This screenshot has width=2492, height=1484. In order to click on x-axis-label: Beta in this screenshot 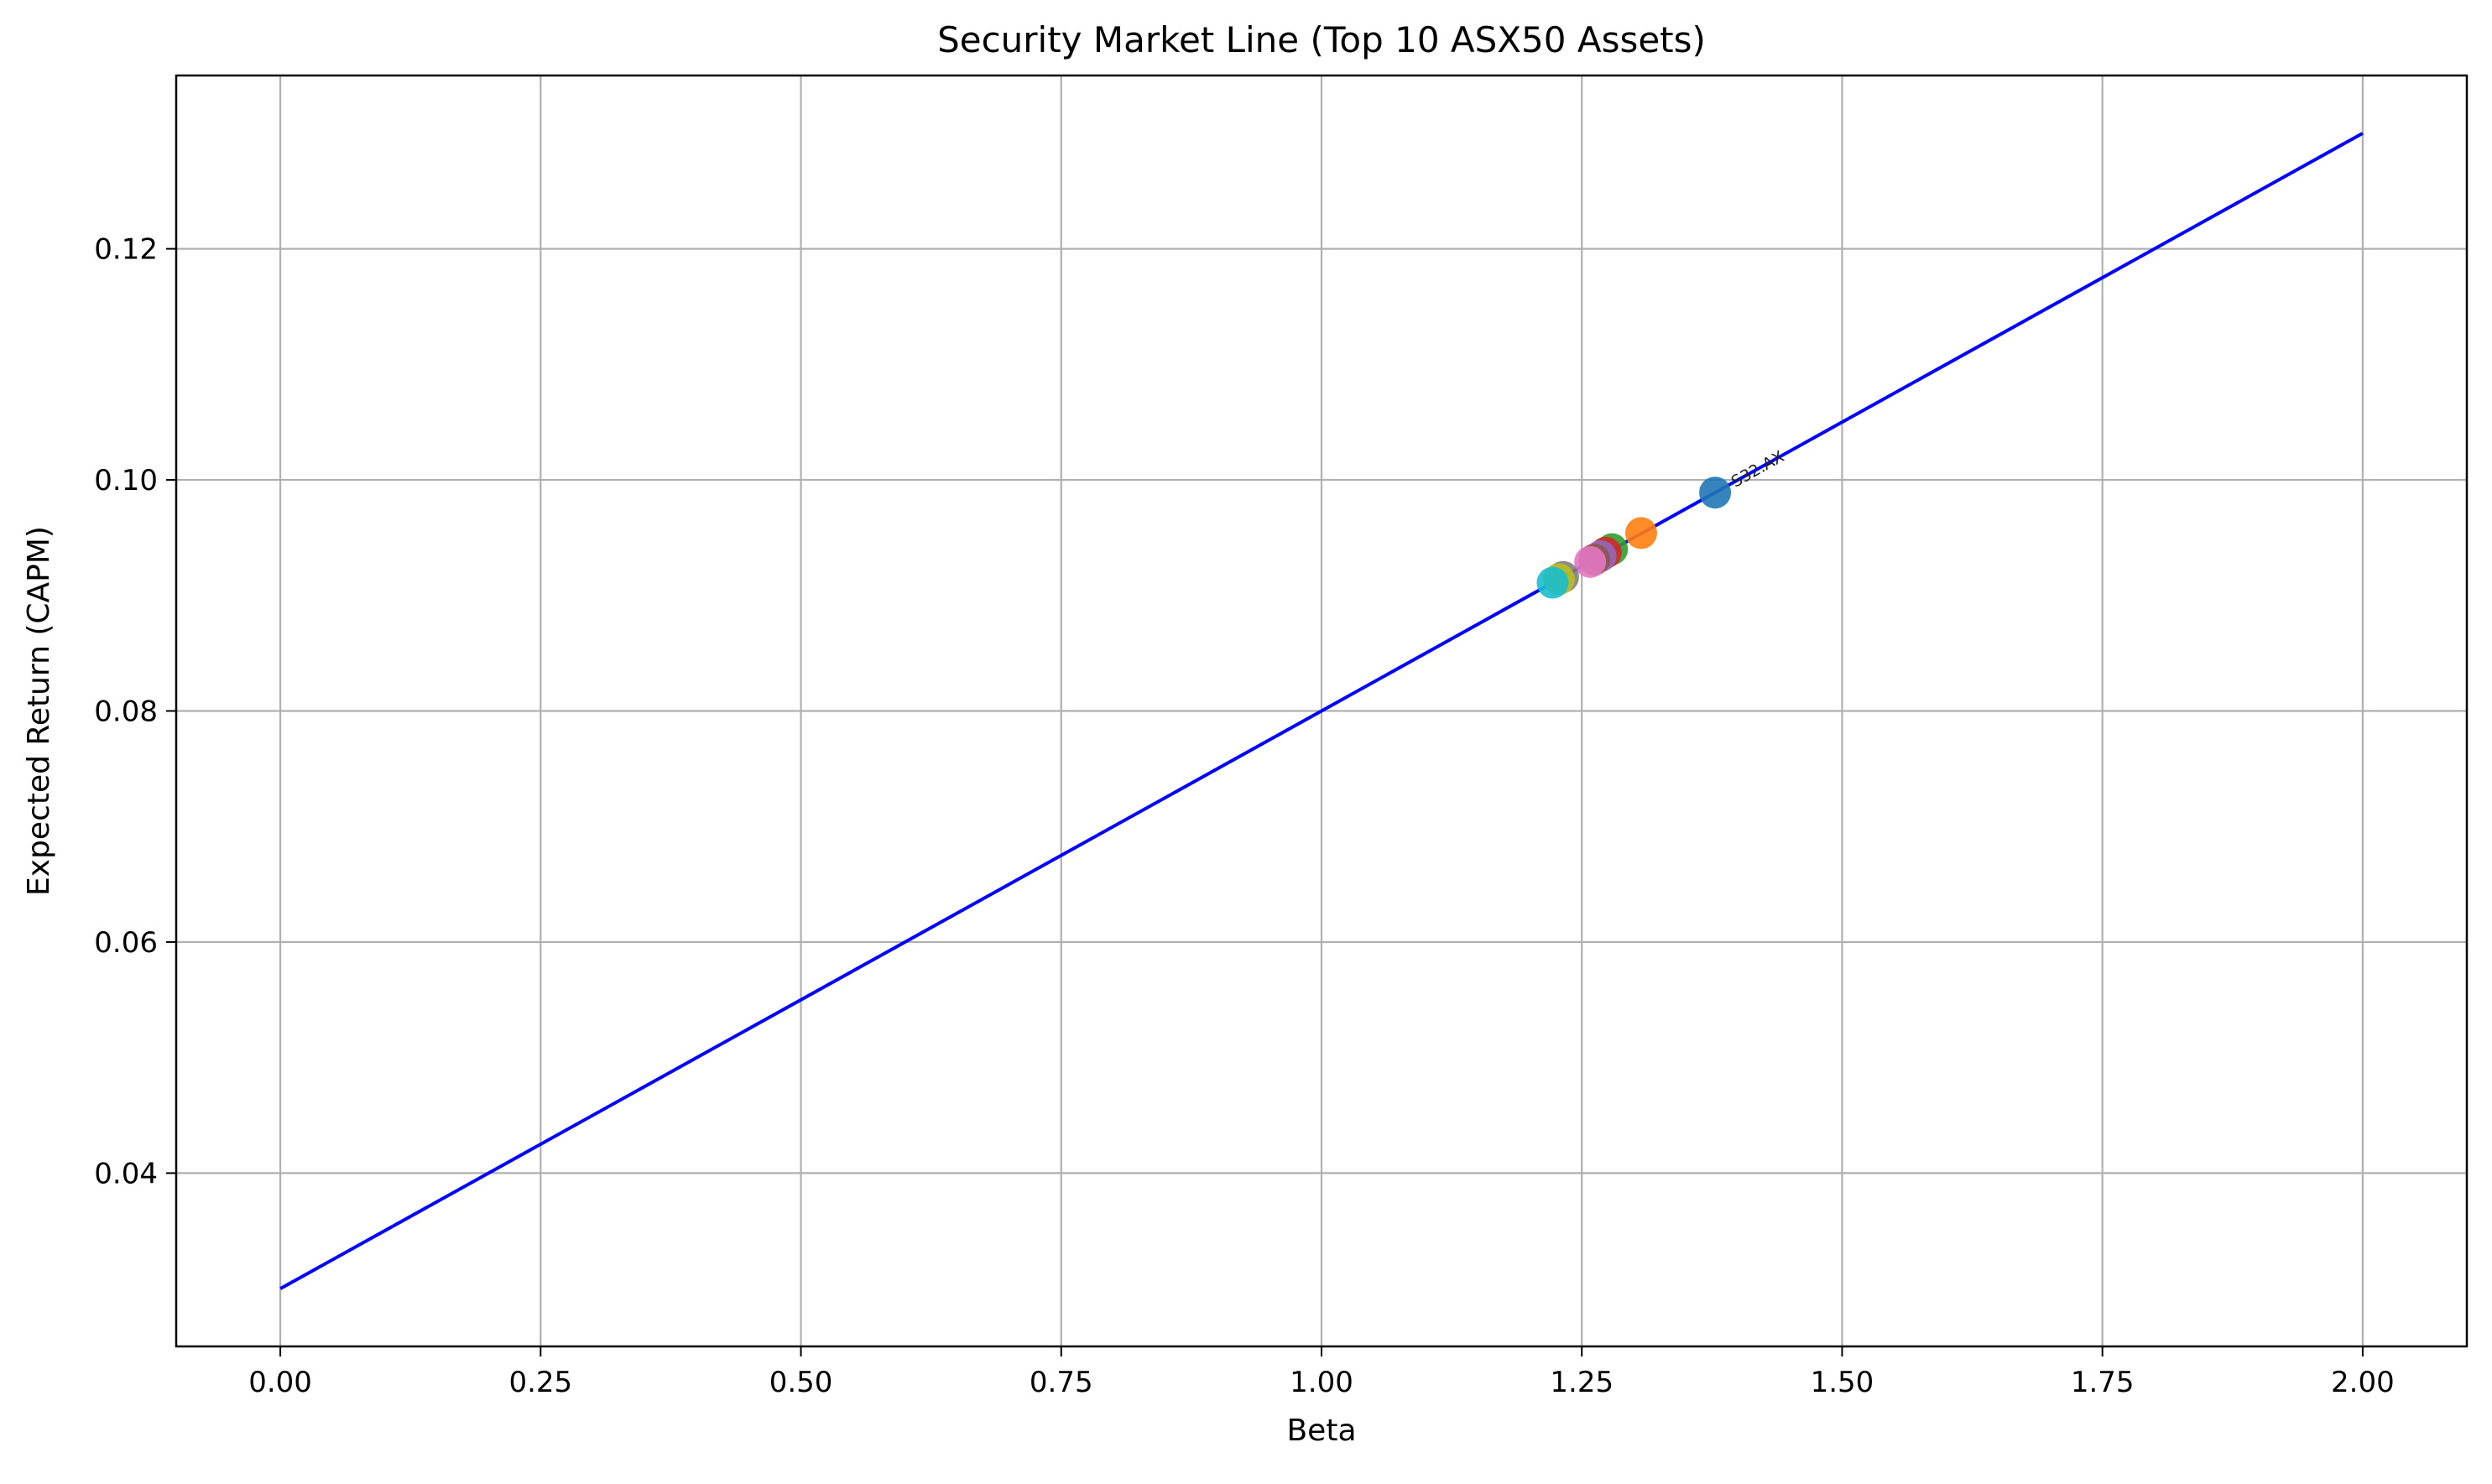, I will do `click(1321, 1431)`.